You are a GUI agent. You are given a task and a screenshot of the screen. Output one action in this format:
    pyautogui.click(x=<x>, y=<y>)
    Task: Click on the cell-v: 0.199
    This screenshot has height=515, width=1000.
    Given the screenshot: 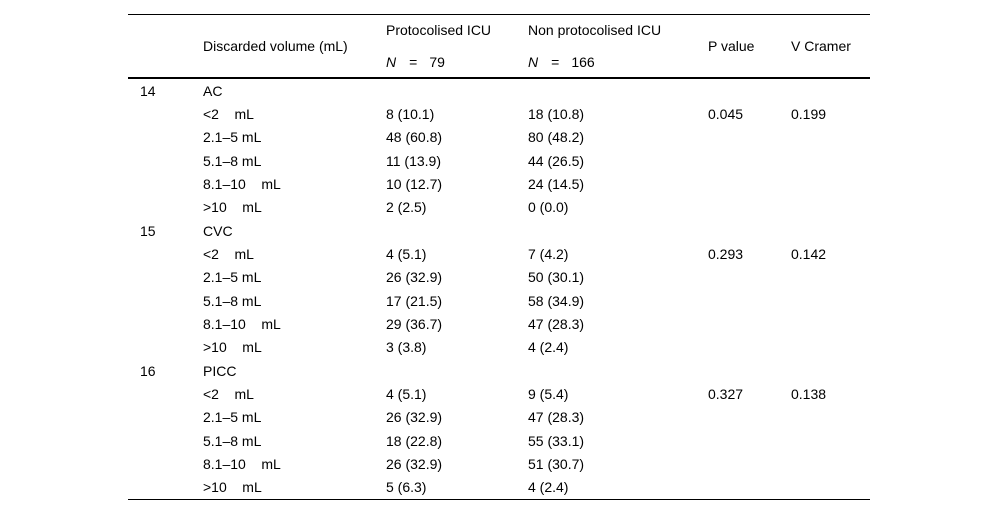 What is the action you would take?
    pyautogui.click(x=809, y=113)
    